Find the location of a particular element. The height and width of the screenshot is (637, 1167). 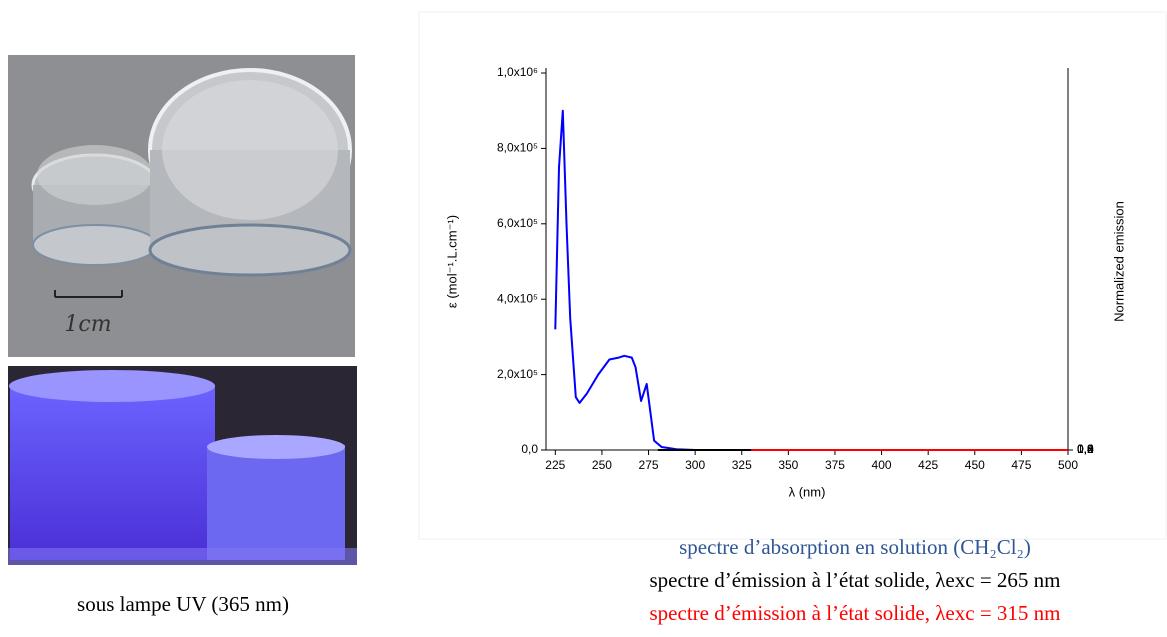

x-tick-label: 325 is located at coordinates (742, 465).